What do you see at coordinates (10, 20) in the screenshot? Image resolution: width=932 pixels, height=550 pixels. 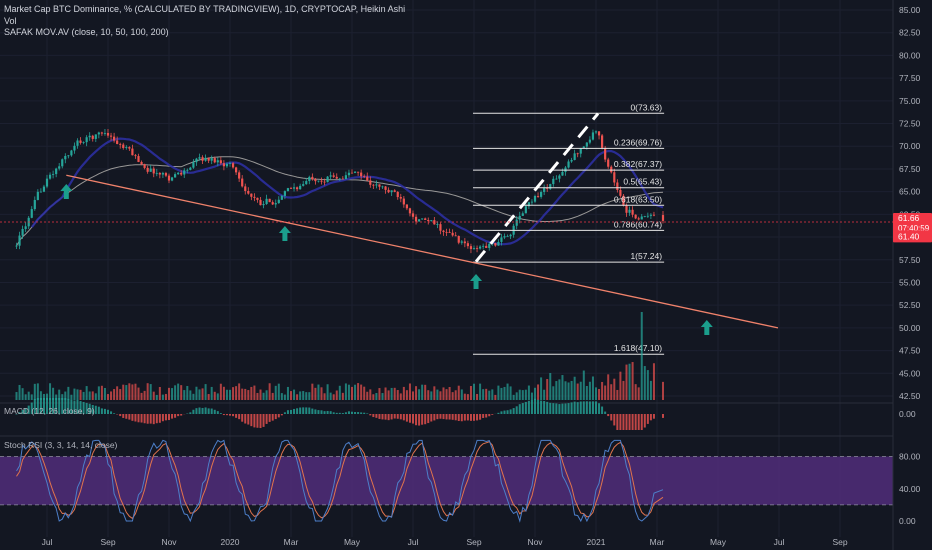 I see `volume-legend: Vol` at bounding box center [10, 20].